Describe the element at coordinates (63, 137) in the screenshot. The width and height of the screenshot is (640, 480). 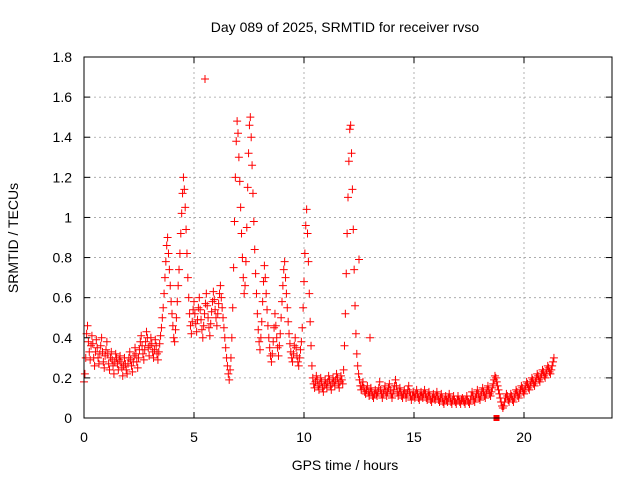
I see `y-tick-label: 1.4` at that location.